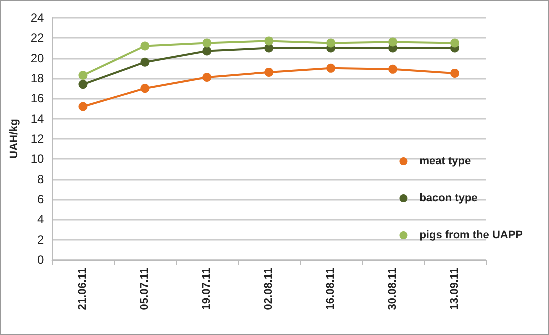  What do you see at coordinates (446, 162) in the screenshot?
I see `legend-label: meat type` at bounding box center [446, 162].